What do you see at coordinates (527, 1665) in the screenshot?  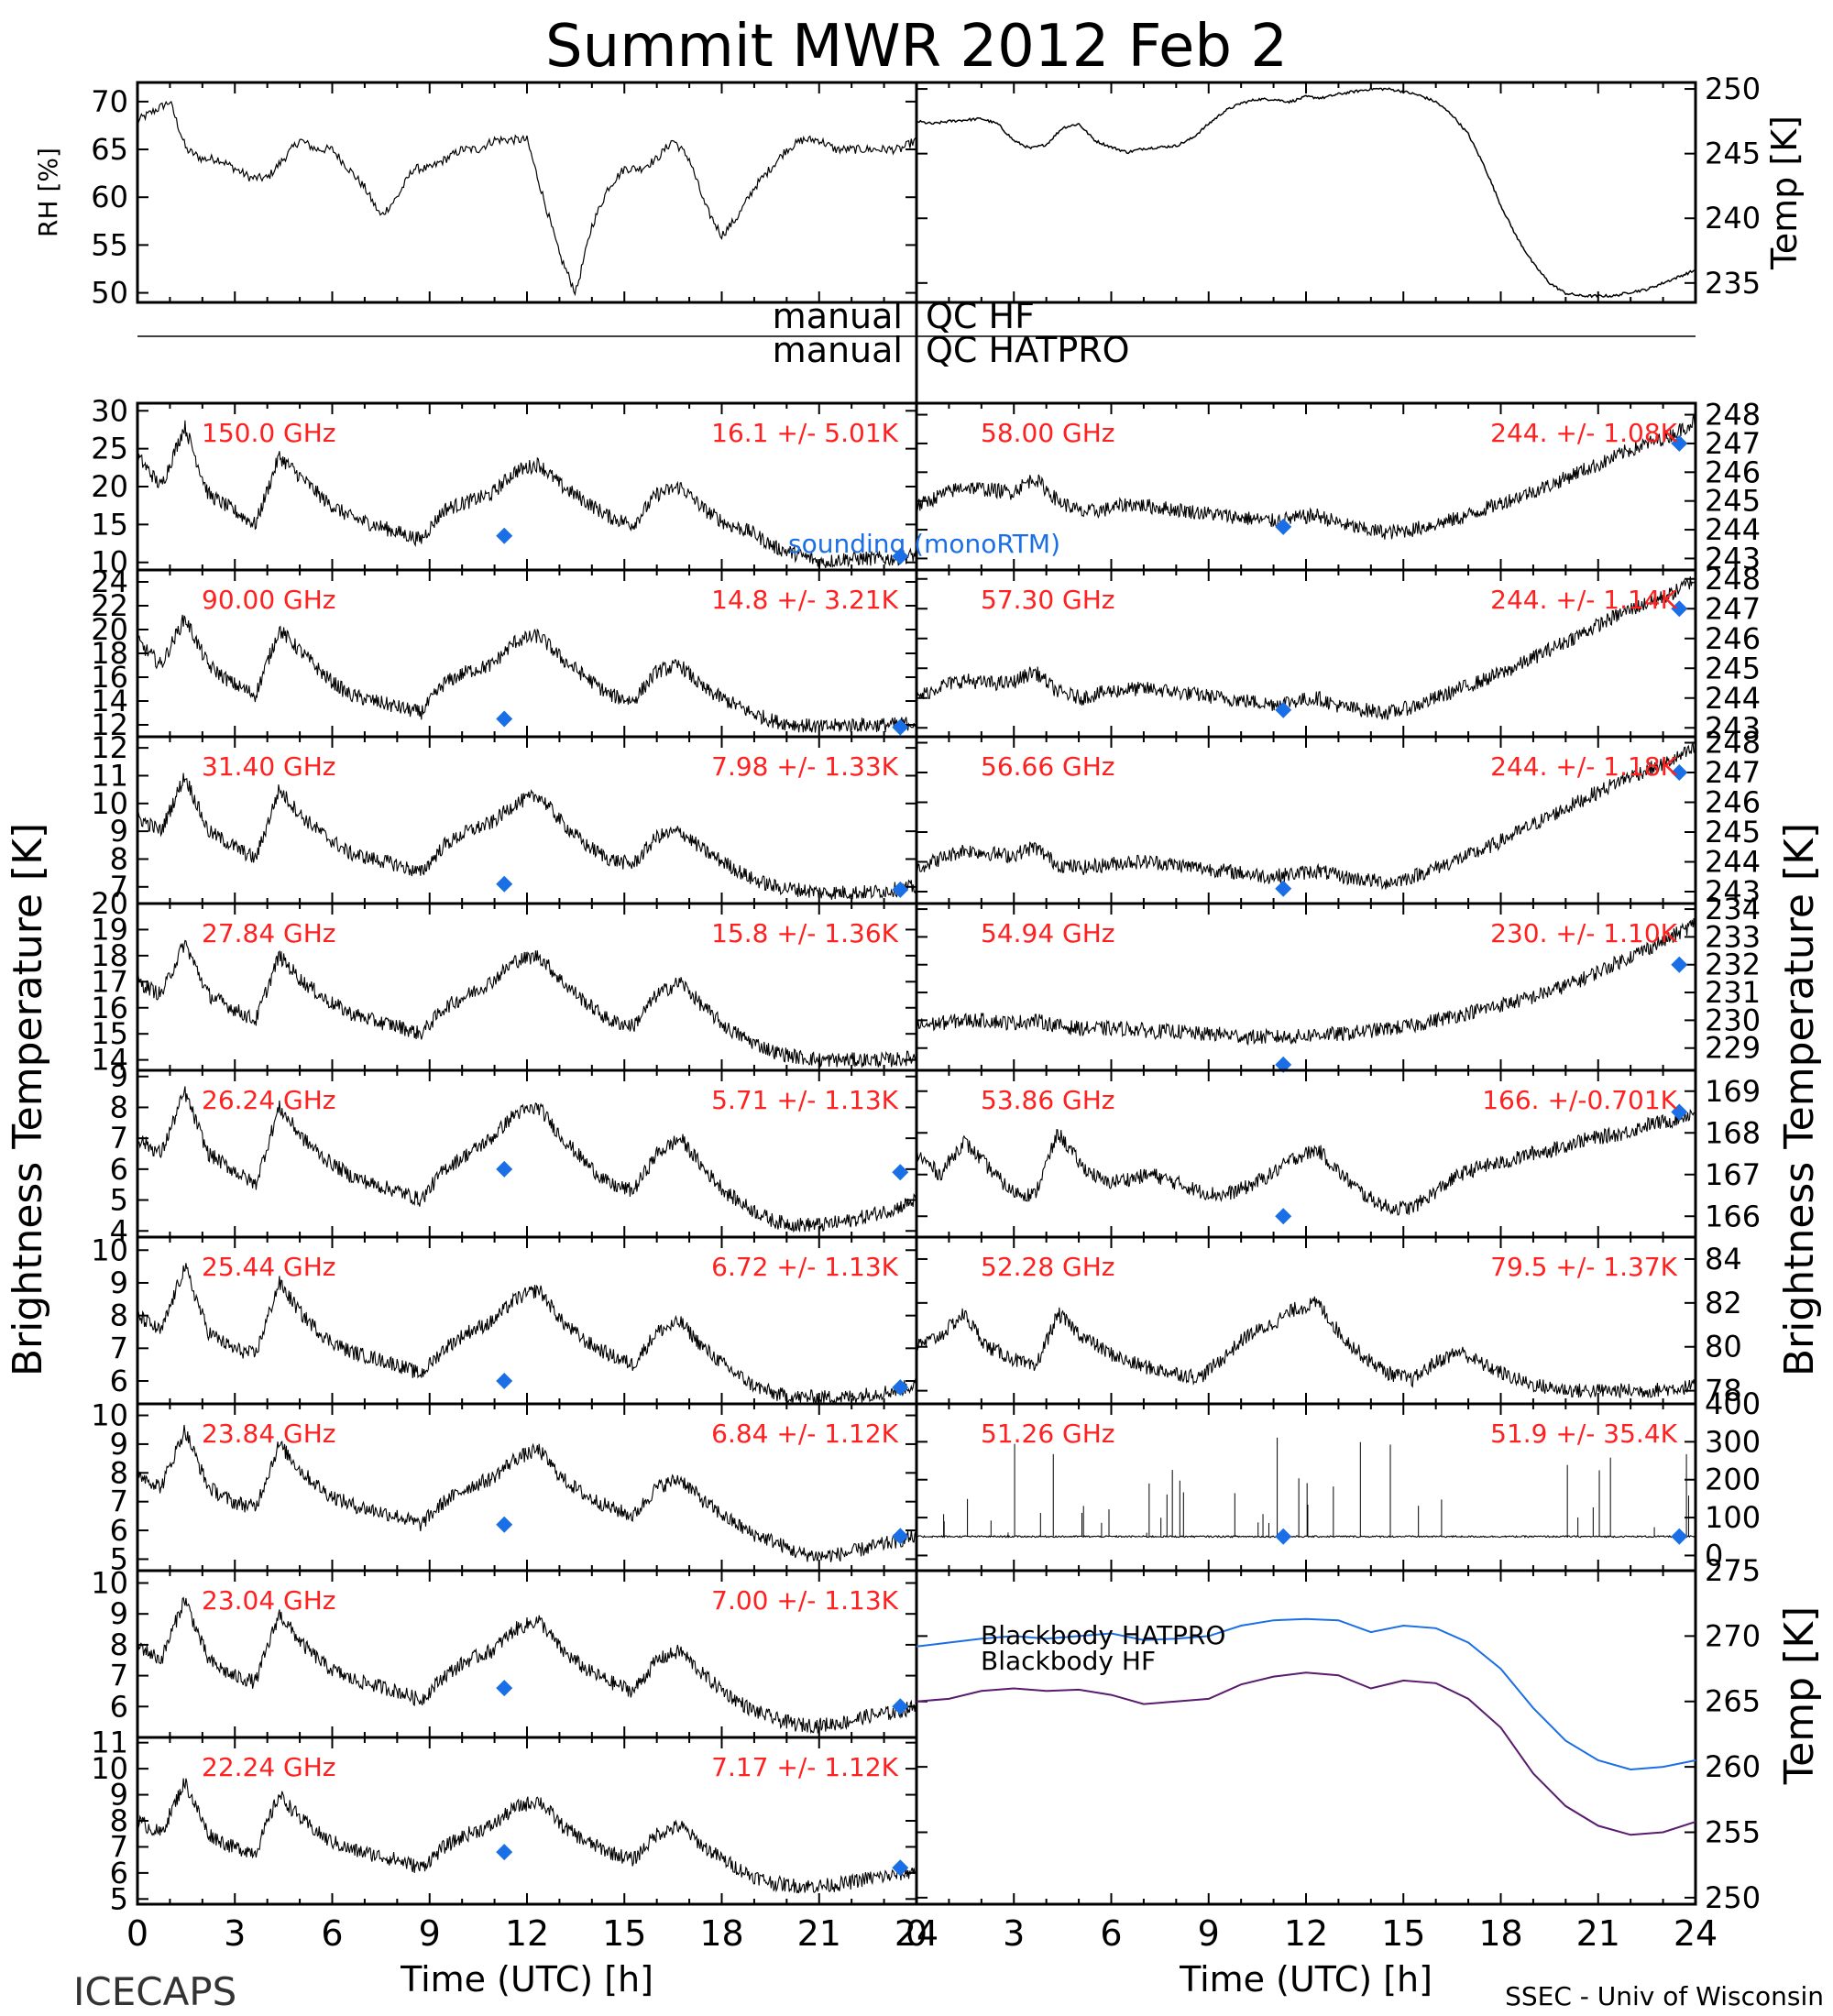 I see `left-ch7-trace` at bounding box center [527, 1665].